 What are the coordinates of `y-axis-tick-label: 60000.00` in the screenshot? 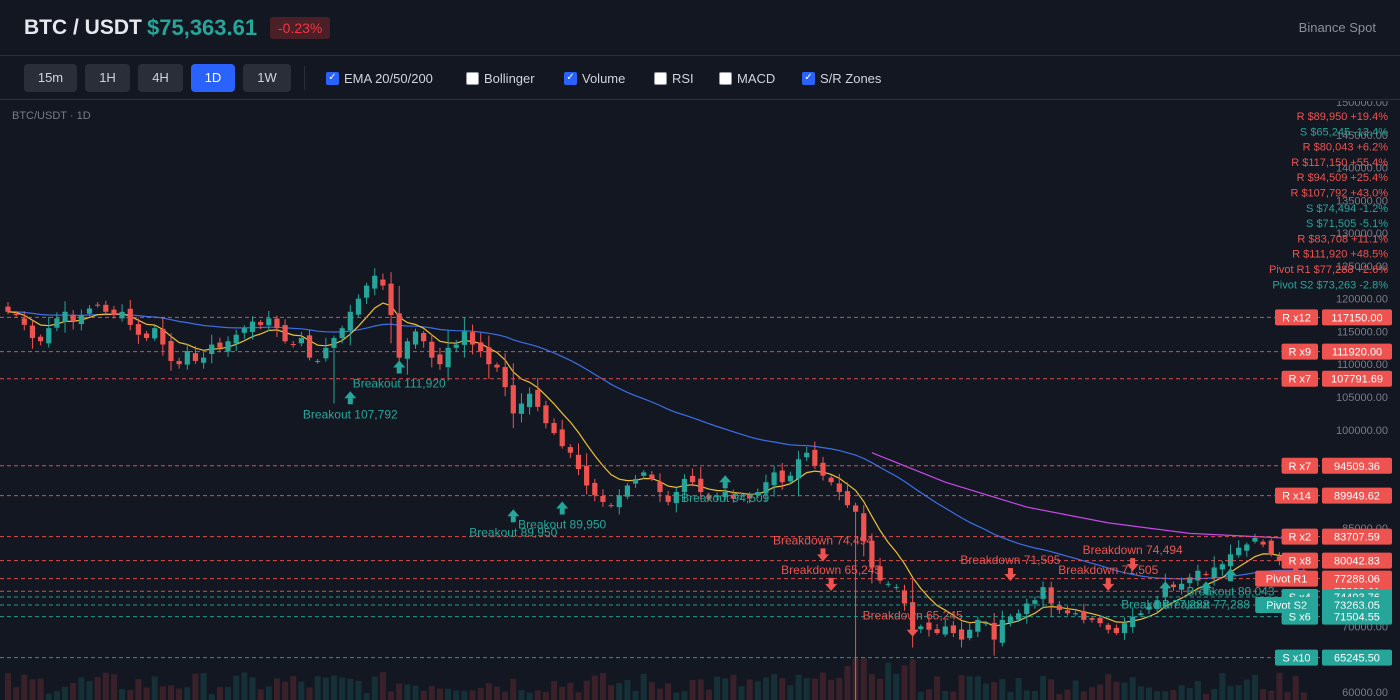 It's located at (1365, 693).